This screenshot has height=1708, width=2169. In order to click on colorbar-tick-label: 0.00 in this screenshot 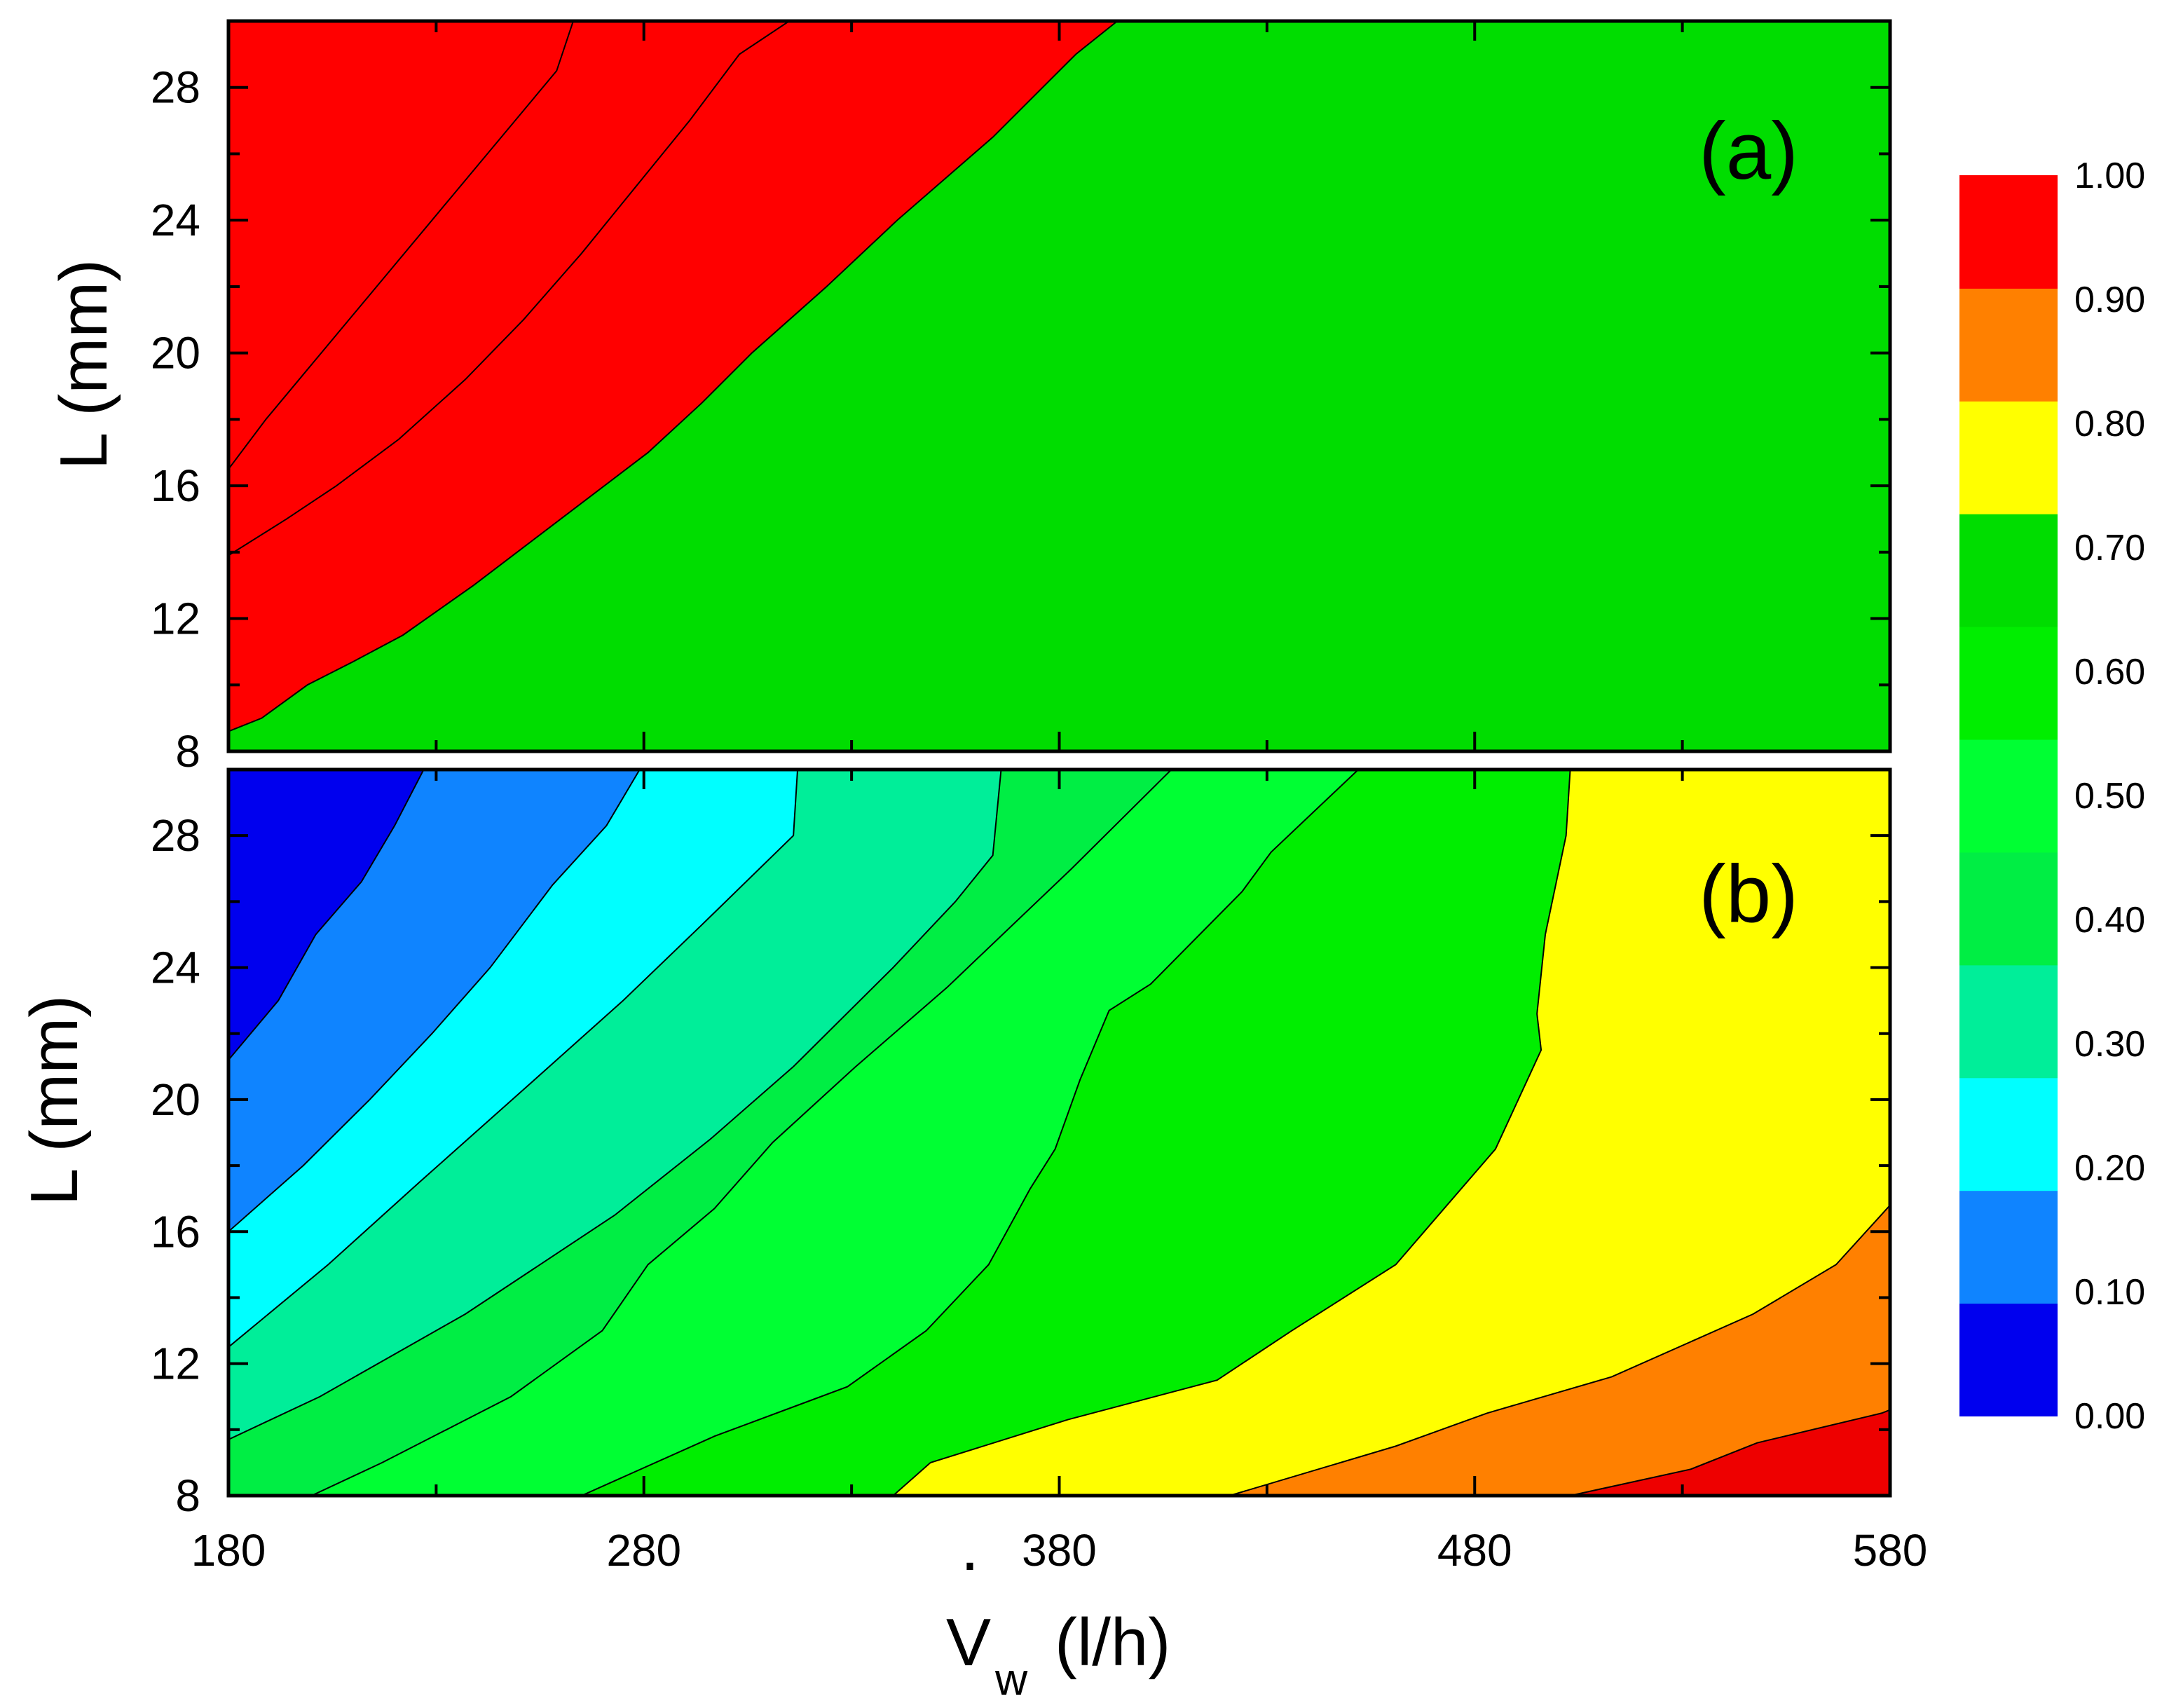, I will do `click(2109, 1416)`.